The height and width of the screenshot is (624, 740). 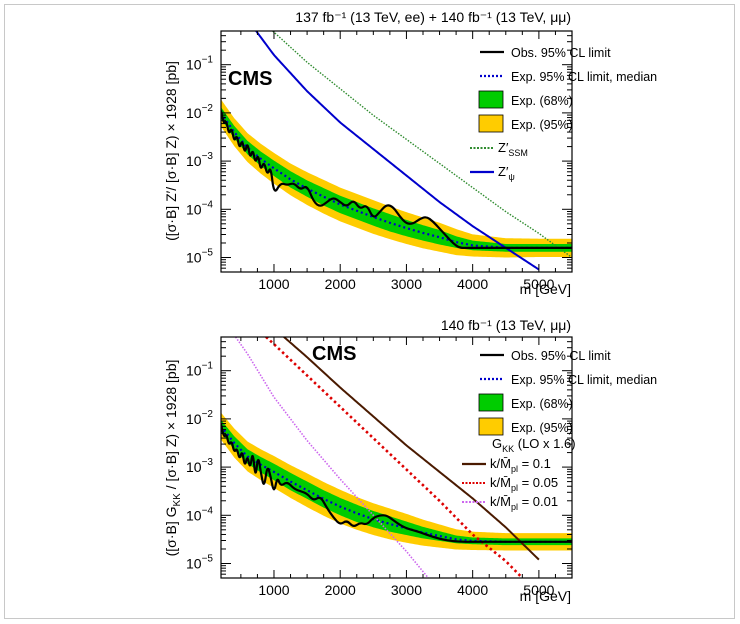 What do you see at coordinates (499, 161) in the screenshot?
I see `model-legend: Z′SSM Z′ψ` at bounding box center [499, 161].